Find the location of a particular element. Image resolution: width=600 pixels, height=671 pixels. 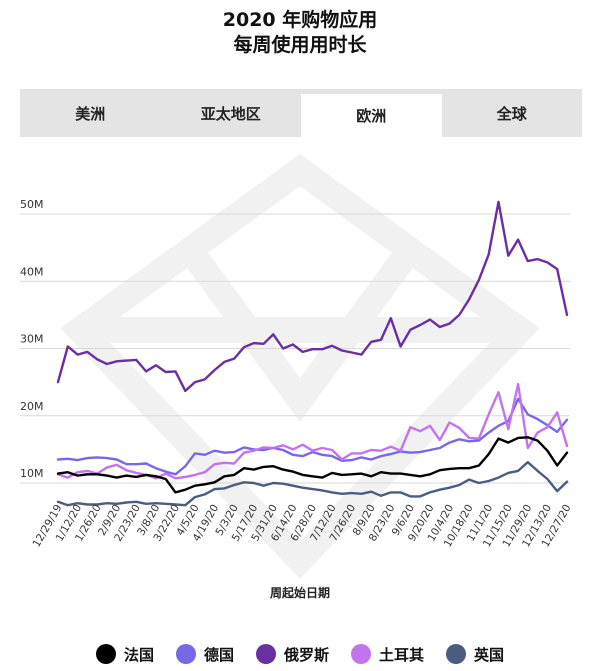

legend-item-uk: 英国 is located at coordinates (475, 654).